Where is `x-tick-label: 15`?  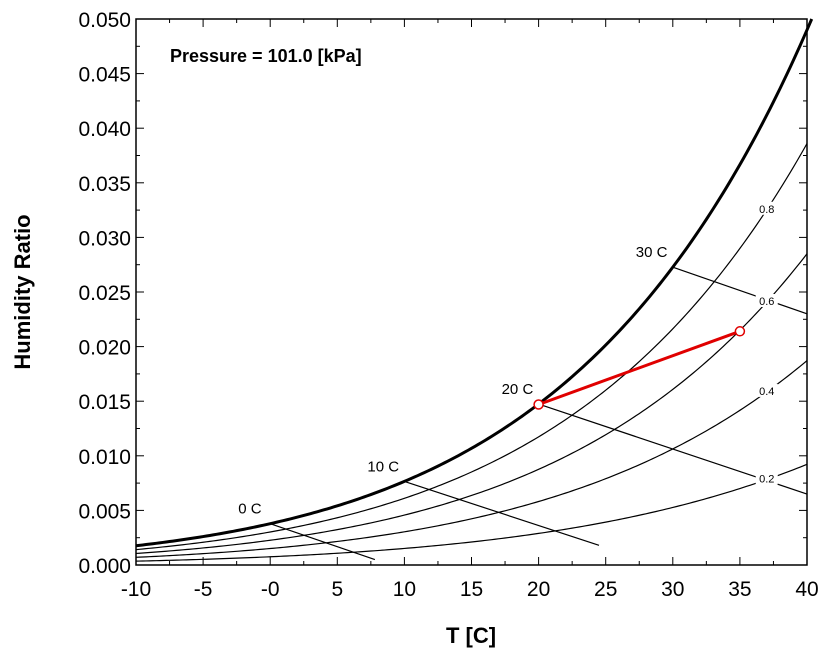
x-tick-label: 15 is located at coordinates (471, 589).